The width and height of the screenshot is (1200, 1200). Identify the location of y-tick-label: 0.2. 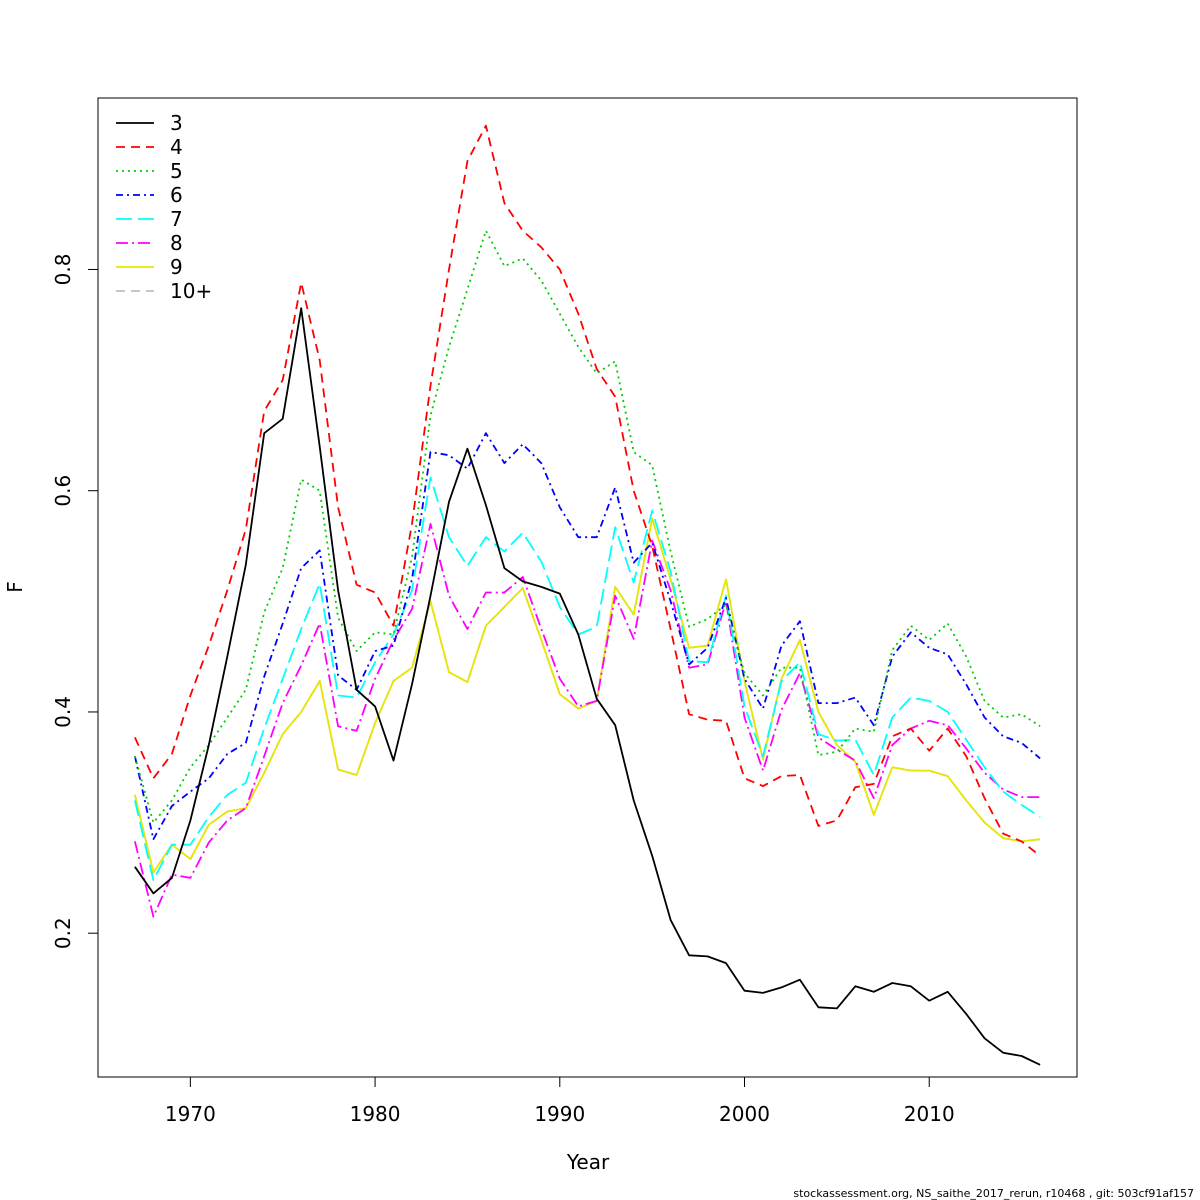
(63, 933).